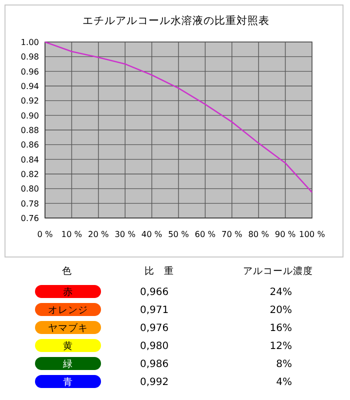  I want to click on x-tick-label: 90 %, so click(285, 234).